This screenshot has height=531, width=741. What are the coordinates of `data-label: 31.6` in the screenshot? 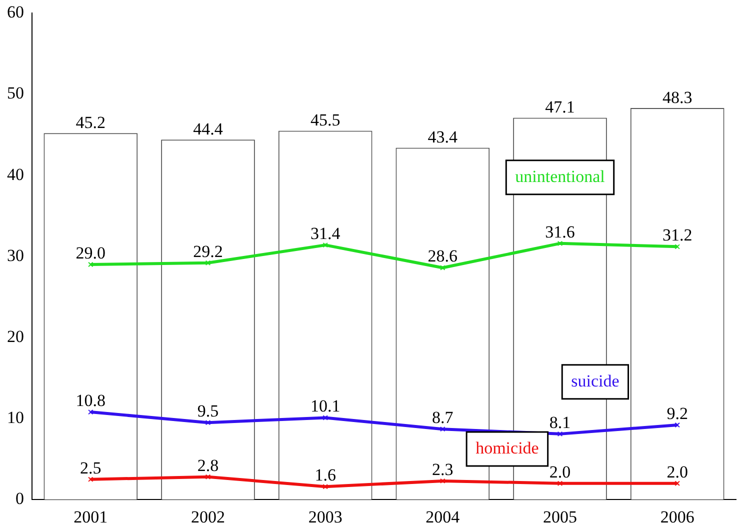 It's located at (560, 232).